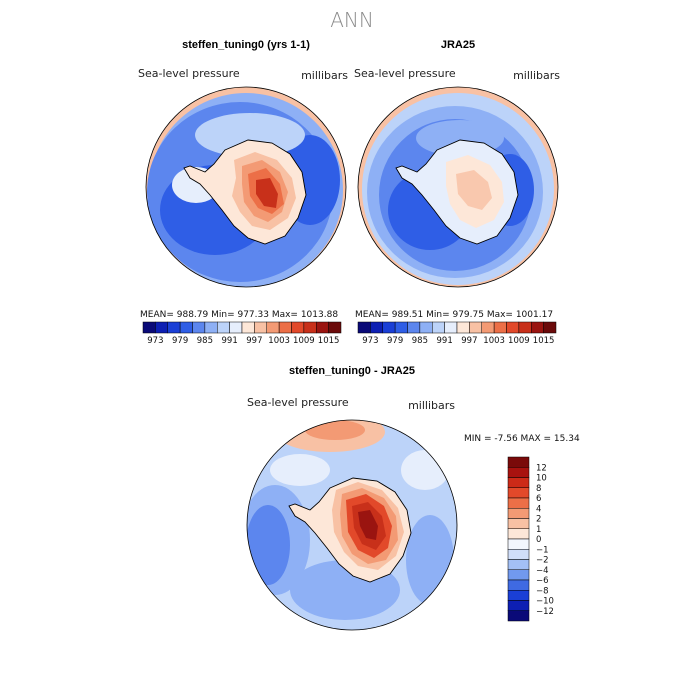 This screenshot has height=700, width=700. I want to click on panel-model-variable: Sea-level pressure, so click(189, 73).